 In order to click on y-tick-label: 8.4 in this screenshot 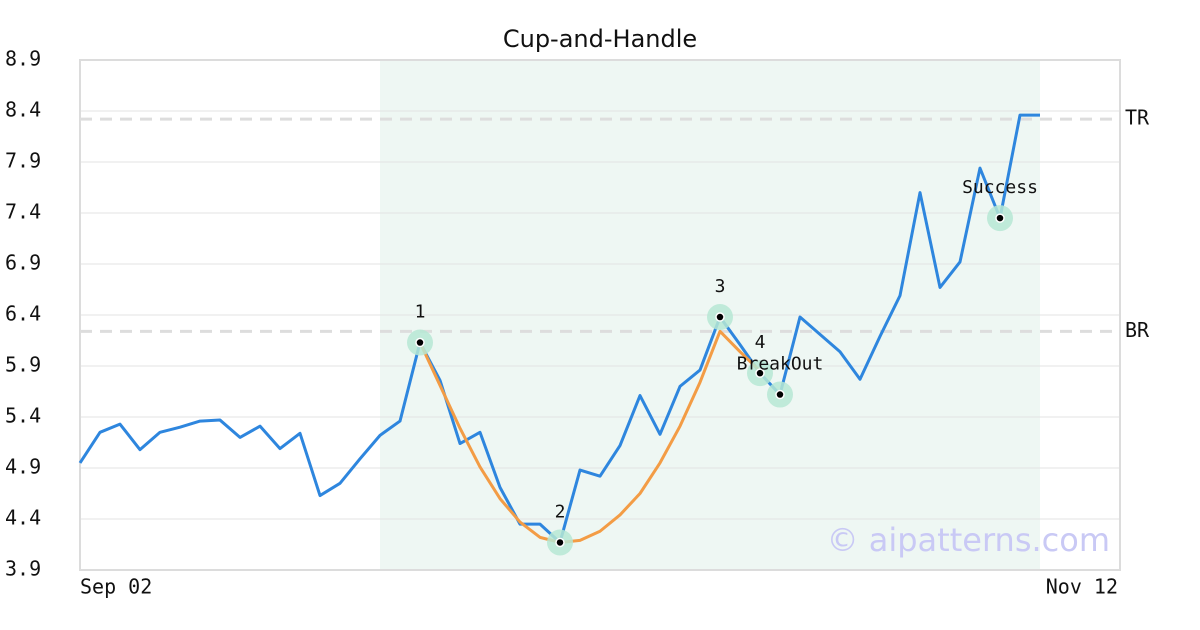, I will do `click(23, 110)`.